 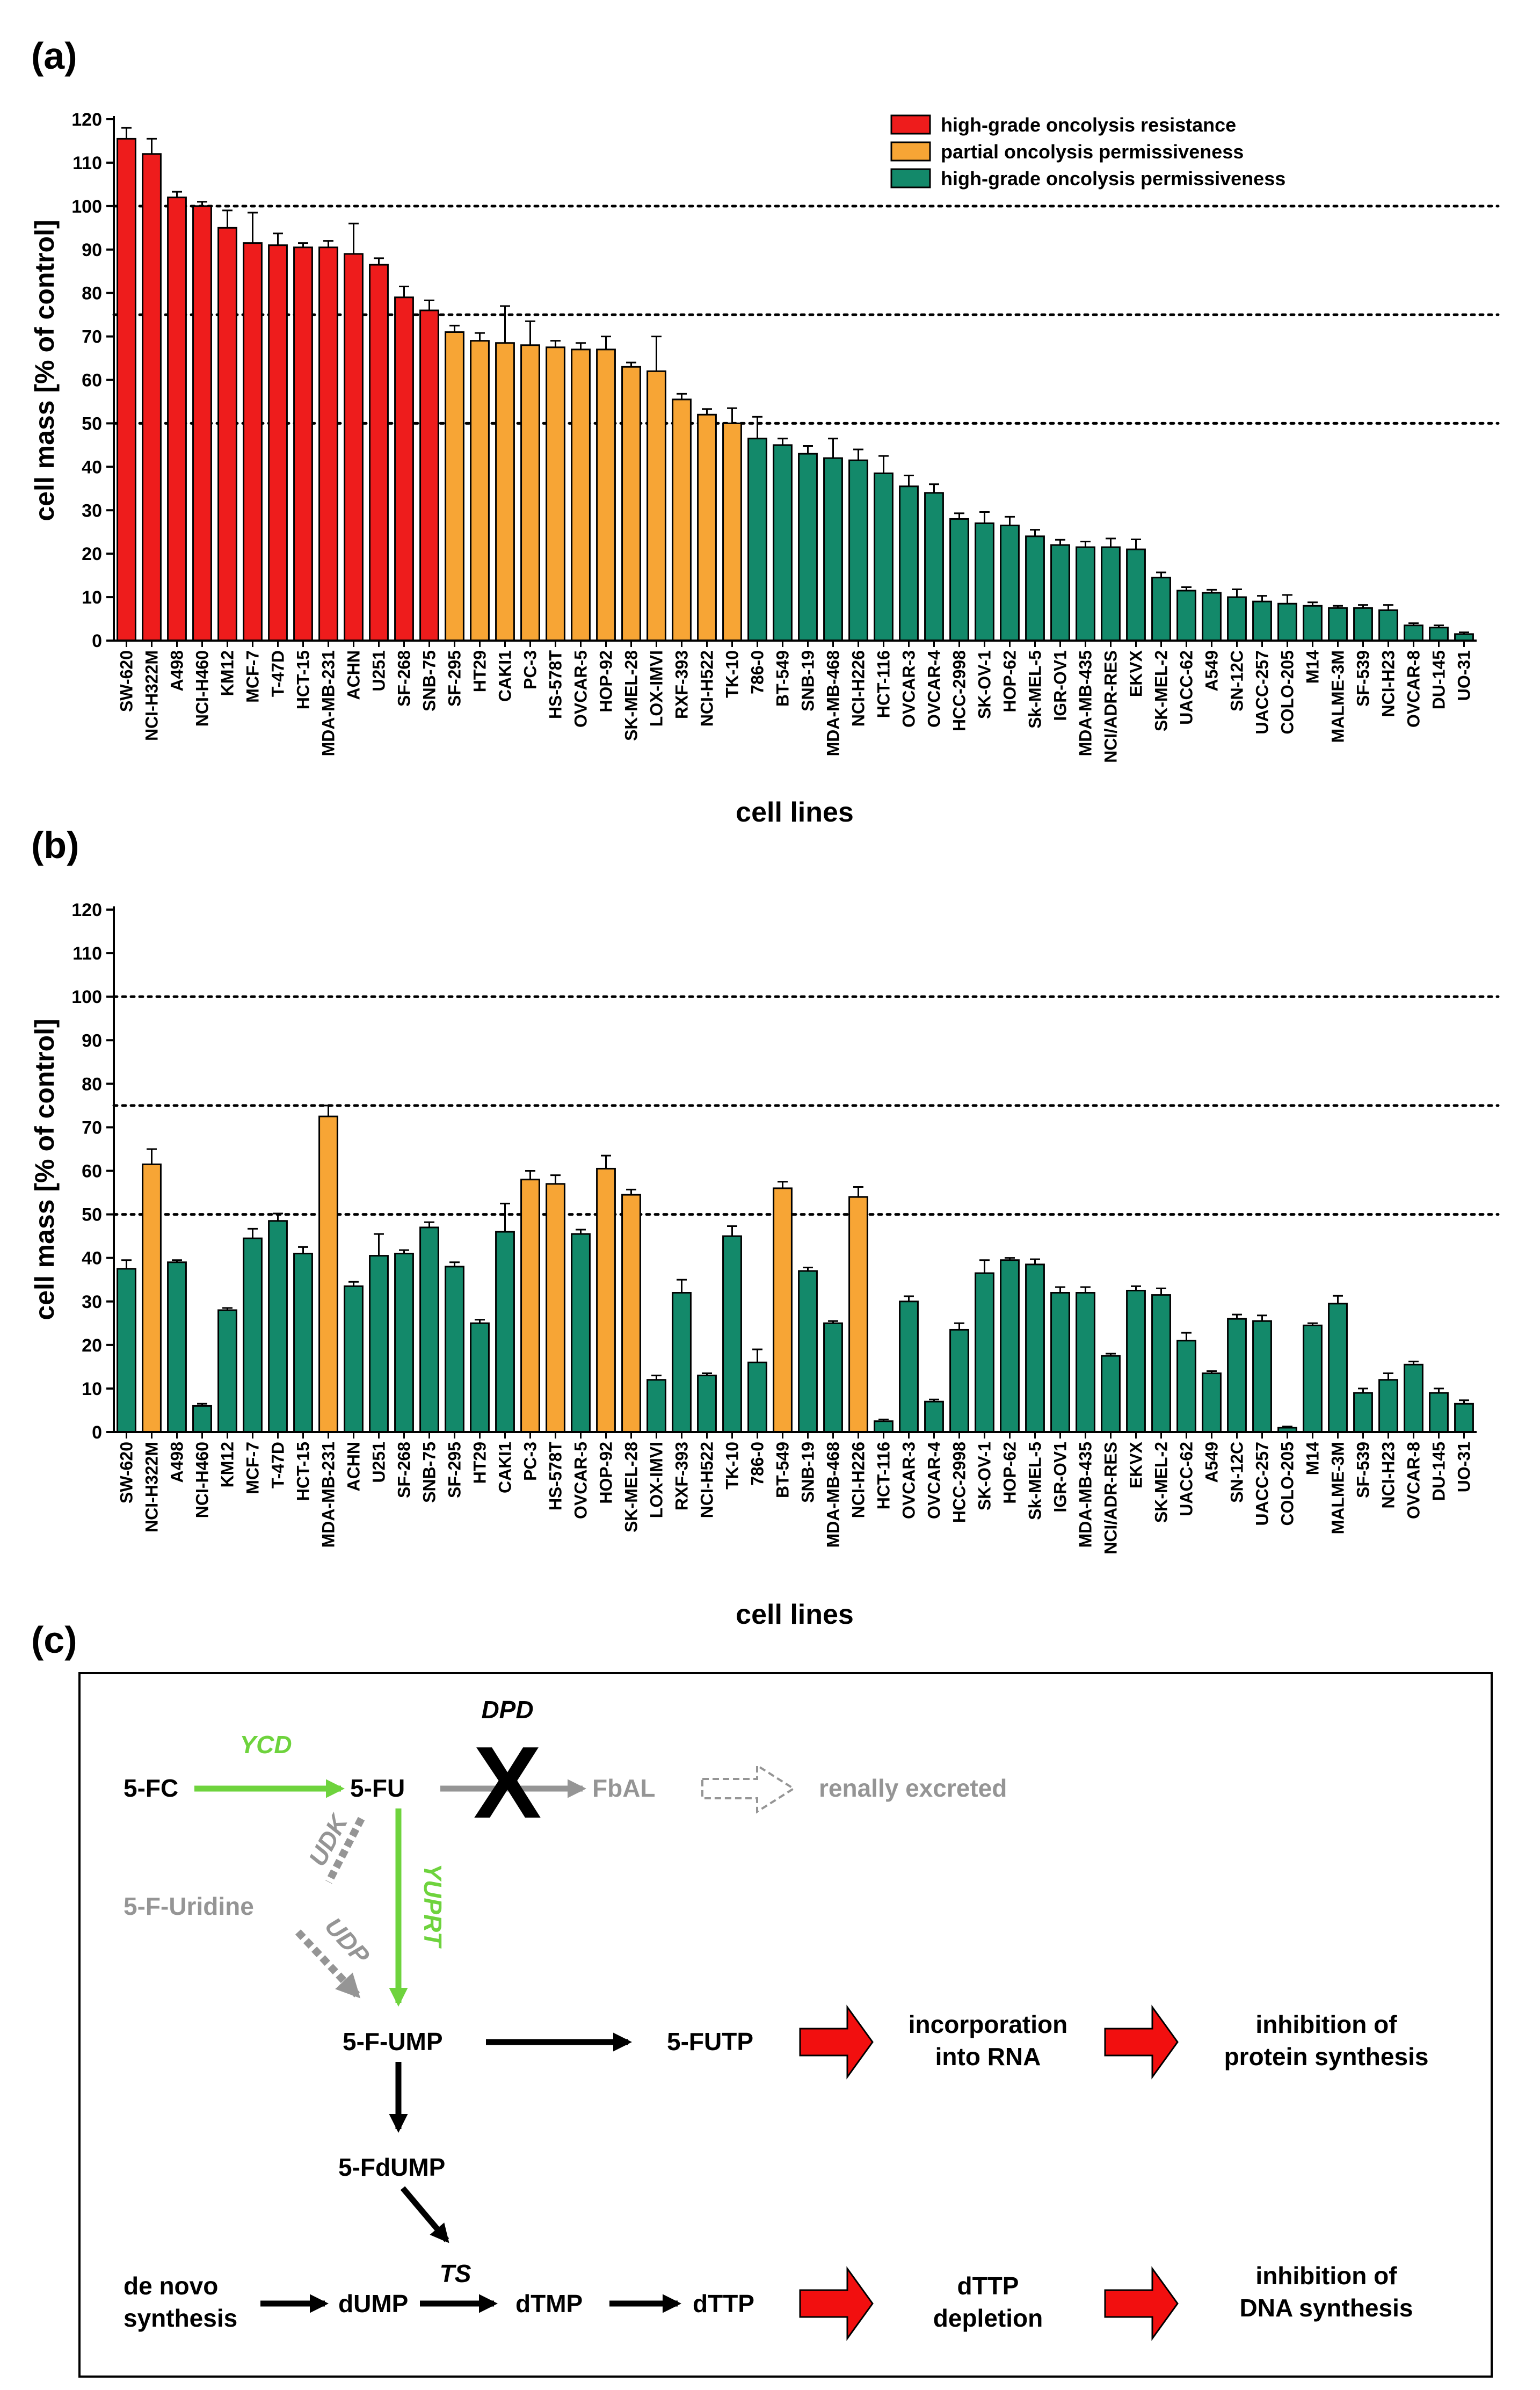 I want to click on x-tick-label: SNB-75, so click(x=430, y=680).